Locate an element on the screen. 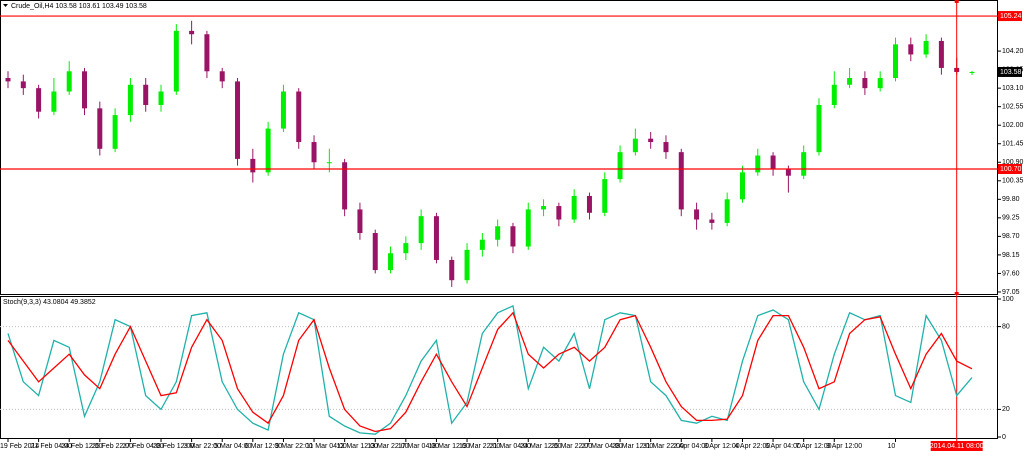 Image resolution: width=1024 pixels, height=457 pixels. x-tick-label: 27 Mar 04:00 is located at coordinates (601, 446).